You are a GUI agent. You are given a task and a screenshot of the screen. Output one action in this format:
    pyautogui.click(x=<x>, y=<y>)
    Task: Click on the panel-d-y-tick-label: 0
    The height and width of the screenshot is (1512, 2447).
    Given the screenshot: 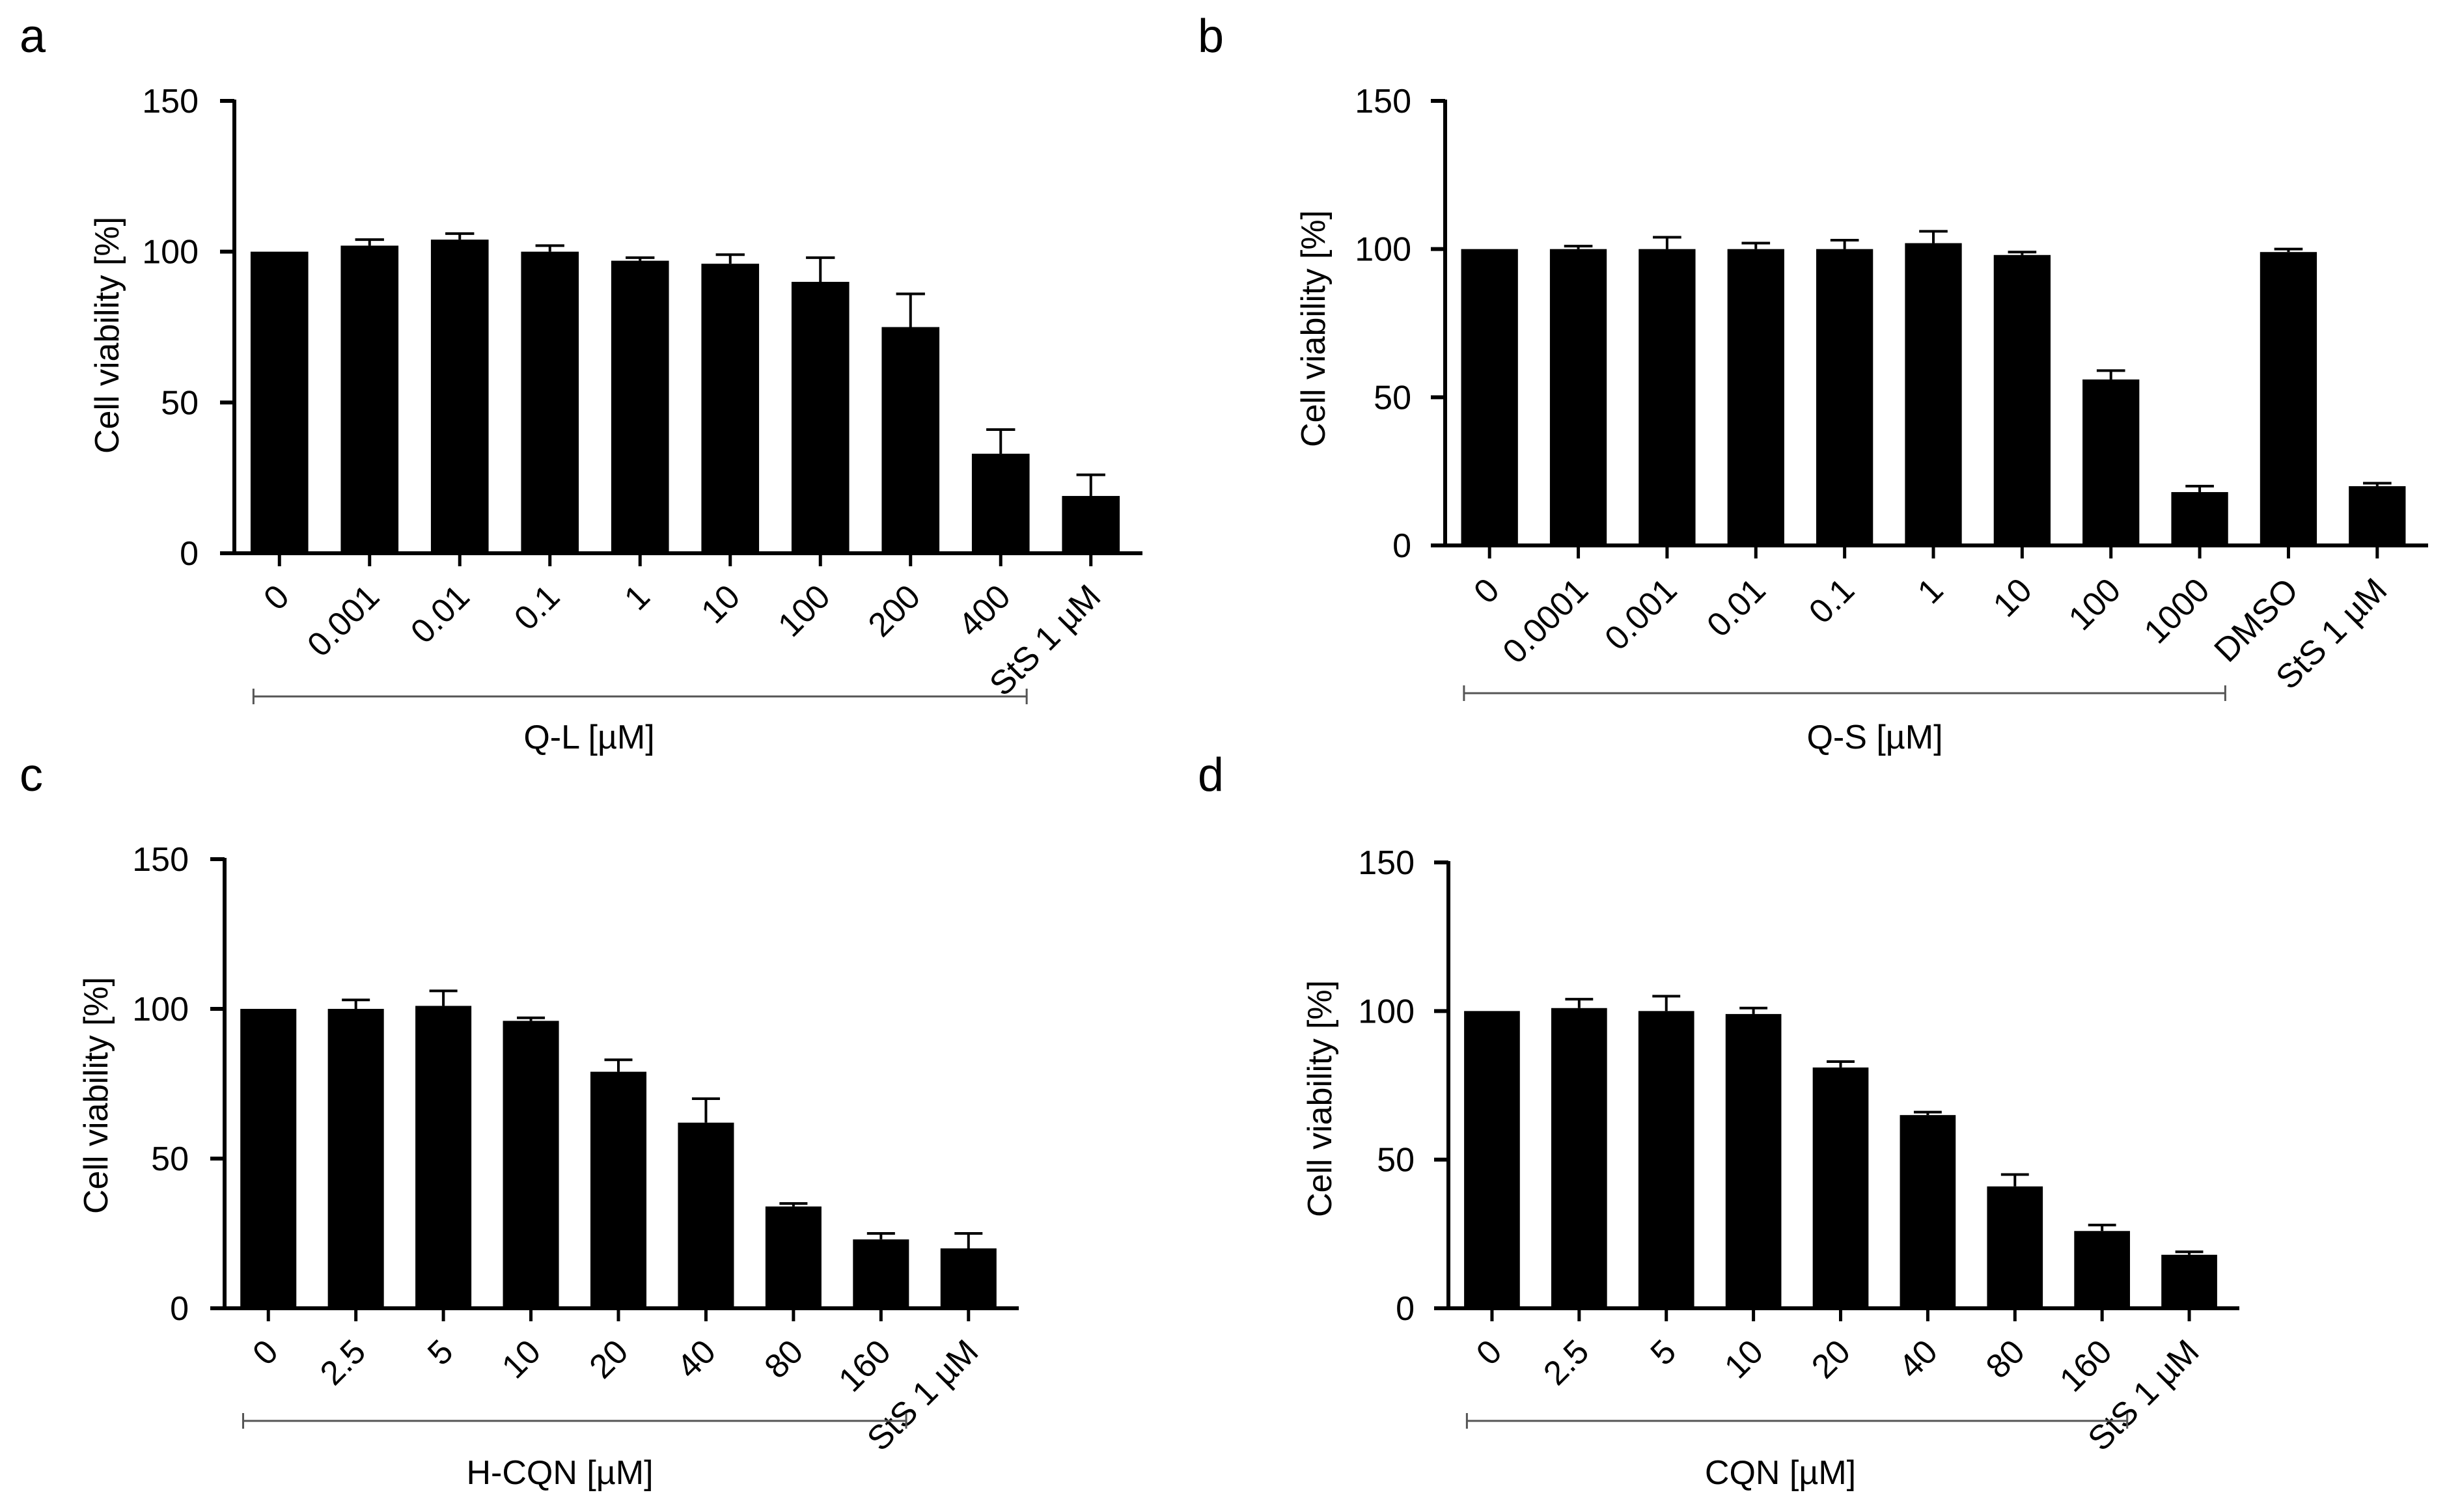 What is the action you would take?
    pyautogui.click(x=1405, y=1309)
    